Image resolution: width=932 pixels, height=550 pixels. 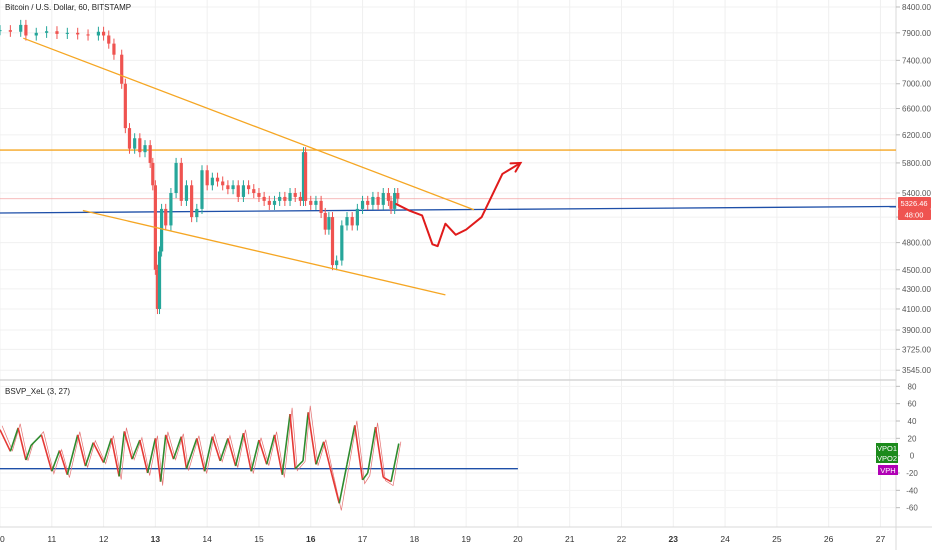 I want to click on time-axis: 10 11 12 13 14 15 16 17 18 19 20 21 22 23 24 25 26 27, so click(x=442, y=539).